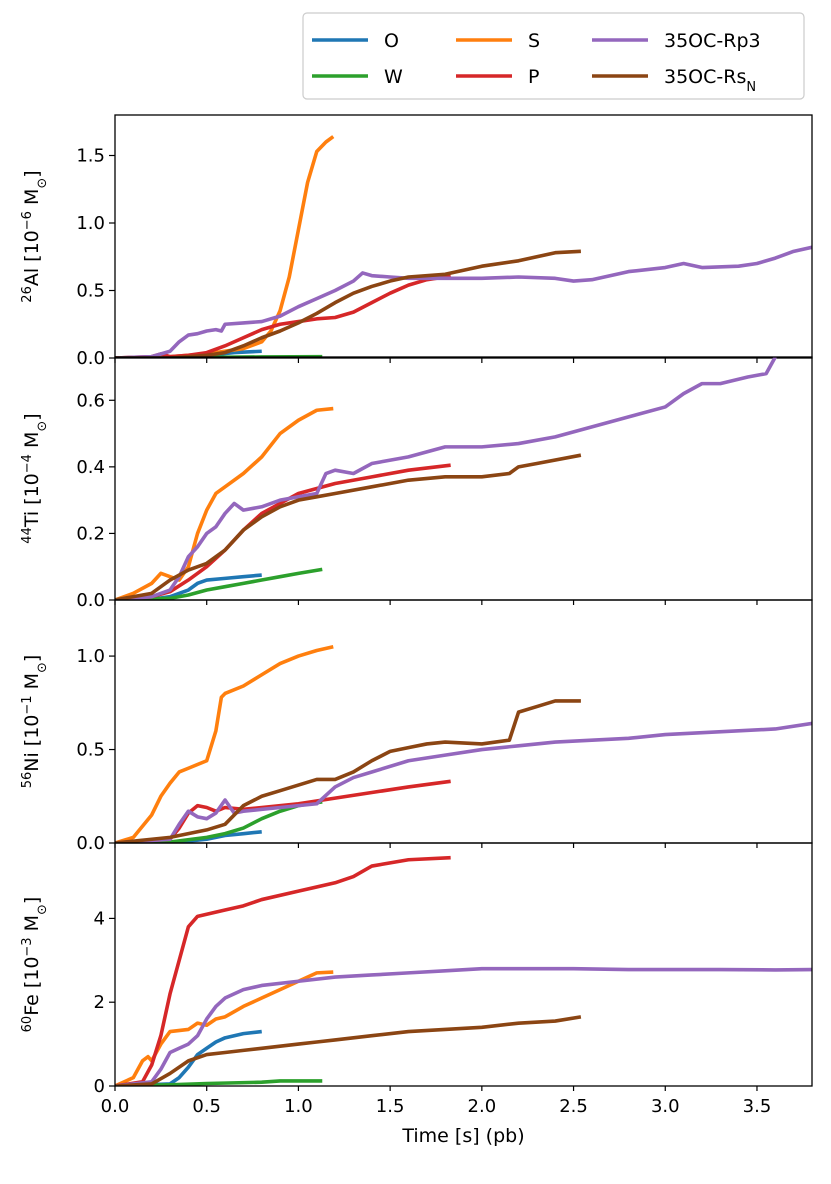 This screenshot has width=831, height=1184. Describe the element at coordinates (390, 1106) in the screenshot. I see `xtick-label-3: 1.5` at that location.